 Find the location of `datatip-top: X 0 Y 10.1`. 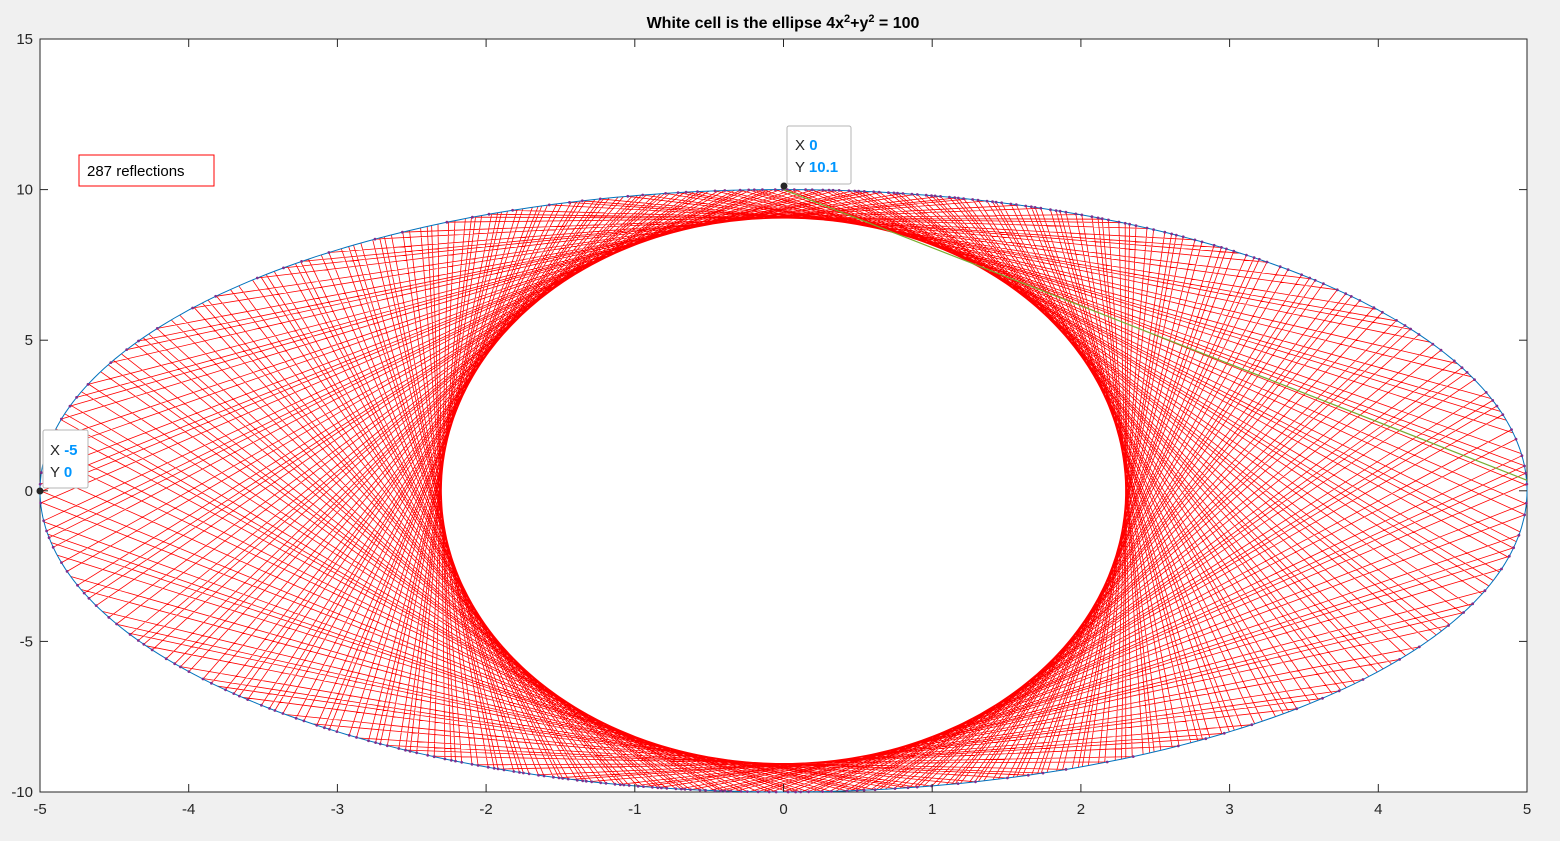

datatip-top: X 0 Y 10.1 is located at coordinates (816, 157).